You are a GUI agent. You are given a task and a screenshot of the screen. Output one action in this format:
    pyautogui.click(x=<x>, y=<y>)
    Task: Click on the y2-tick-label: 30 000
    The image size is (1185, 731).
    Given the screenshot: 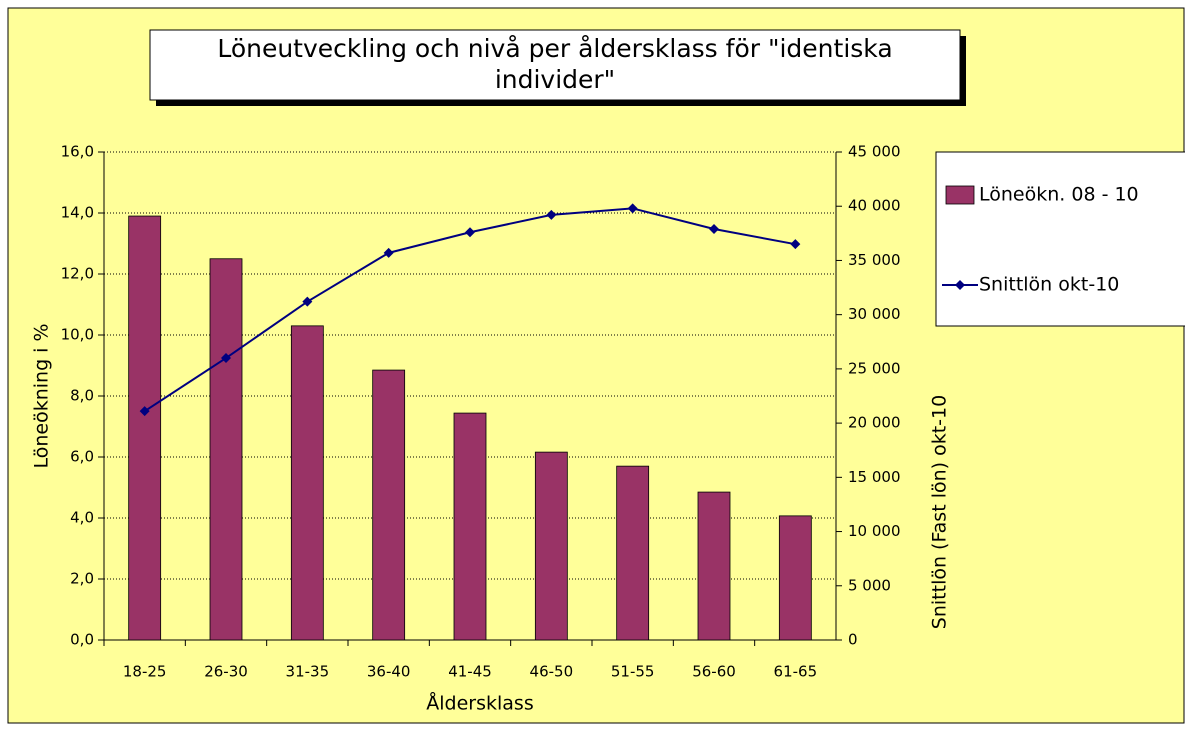 What is the action you would take?
    pyautogui.click(x=874, y=314)
    